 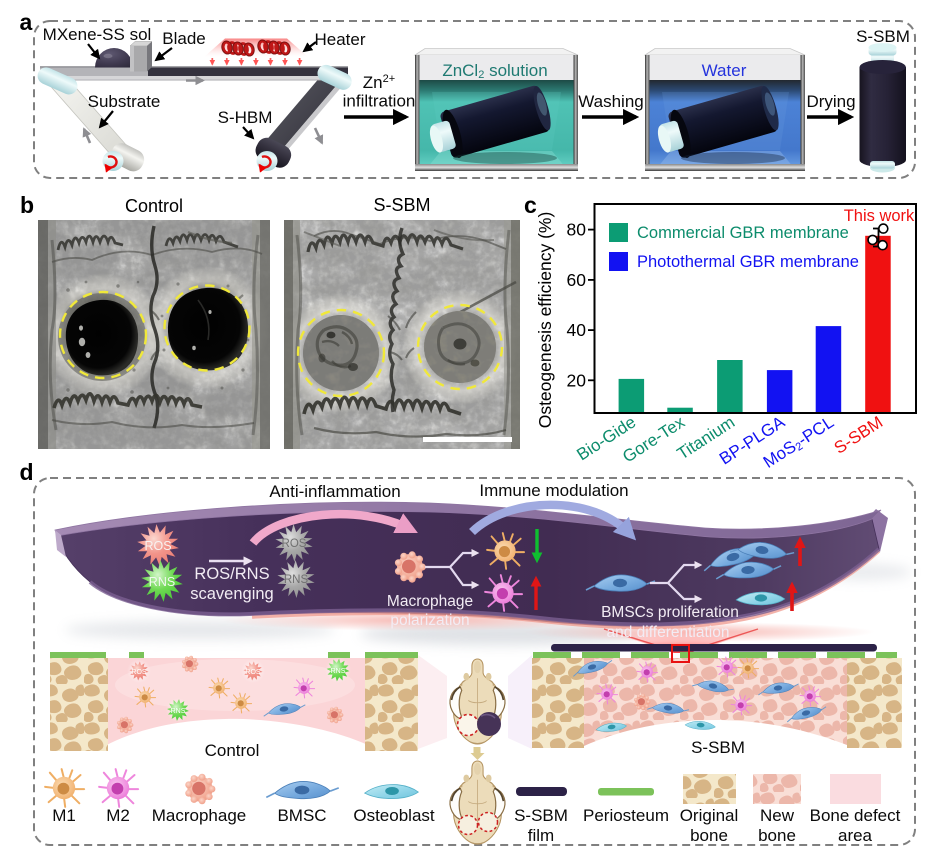 What do you see at coordinates (301, 815) in the screenshot?
I see `svg-text: BMSC` at bounding box center [301, 815].